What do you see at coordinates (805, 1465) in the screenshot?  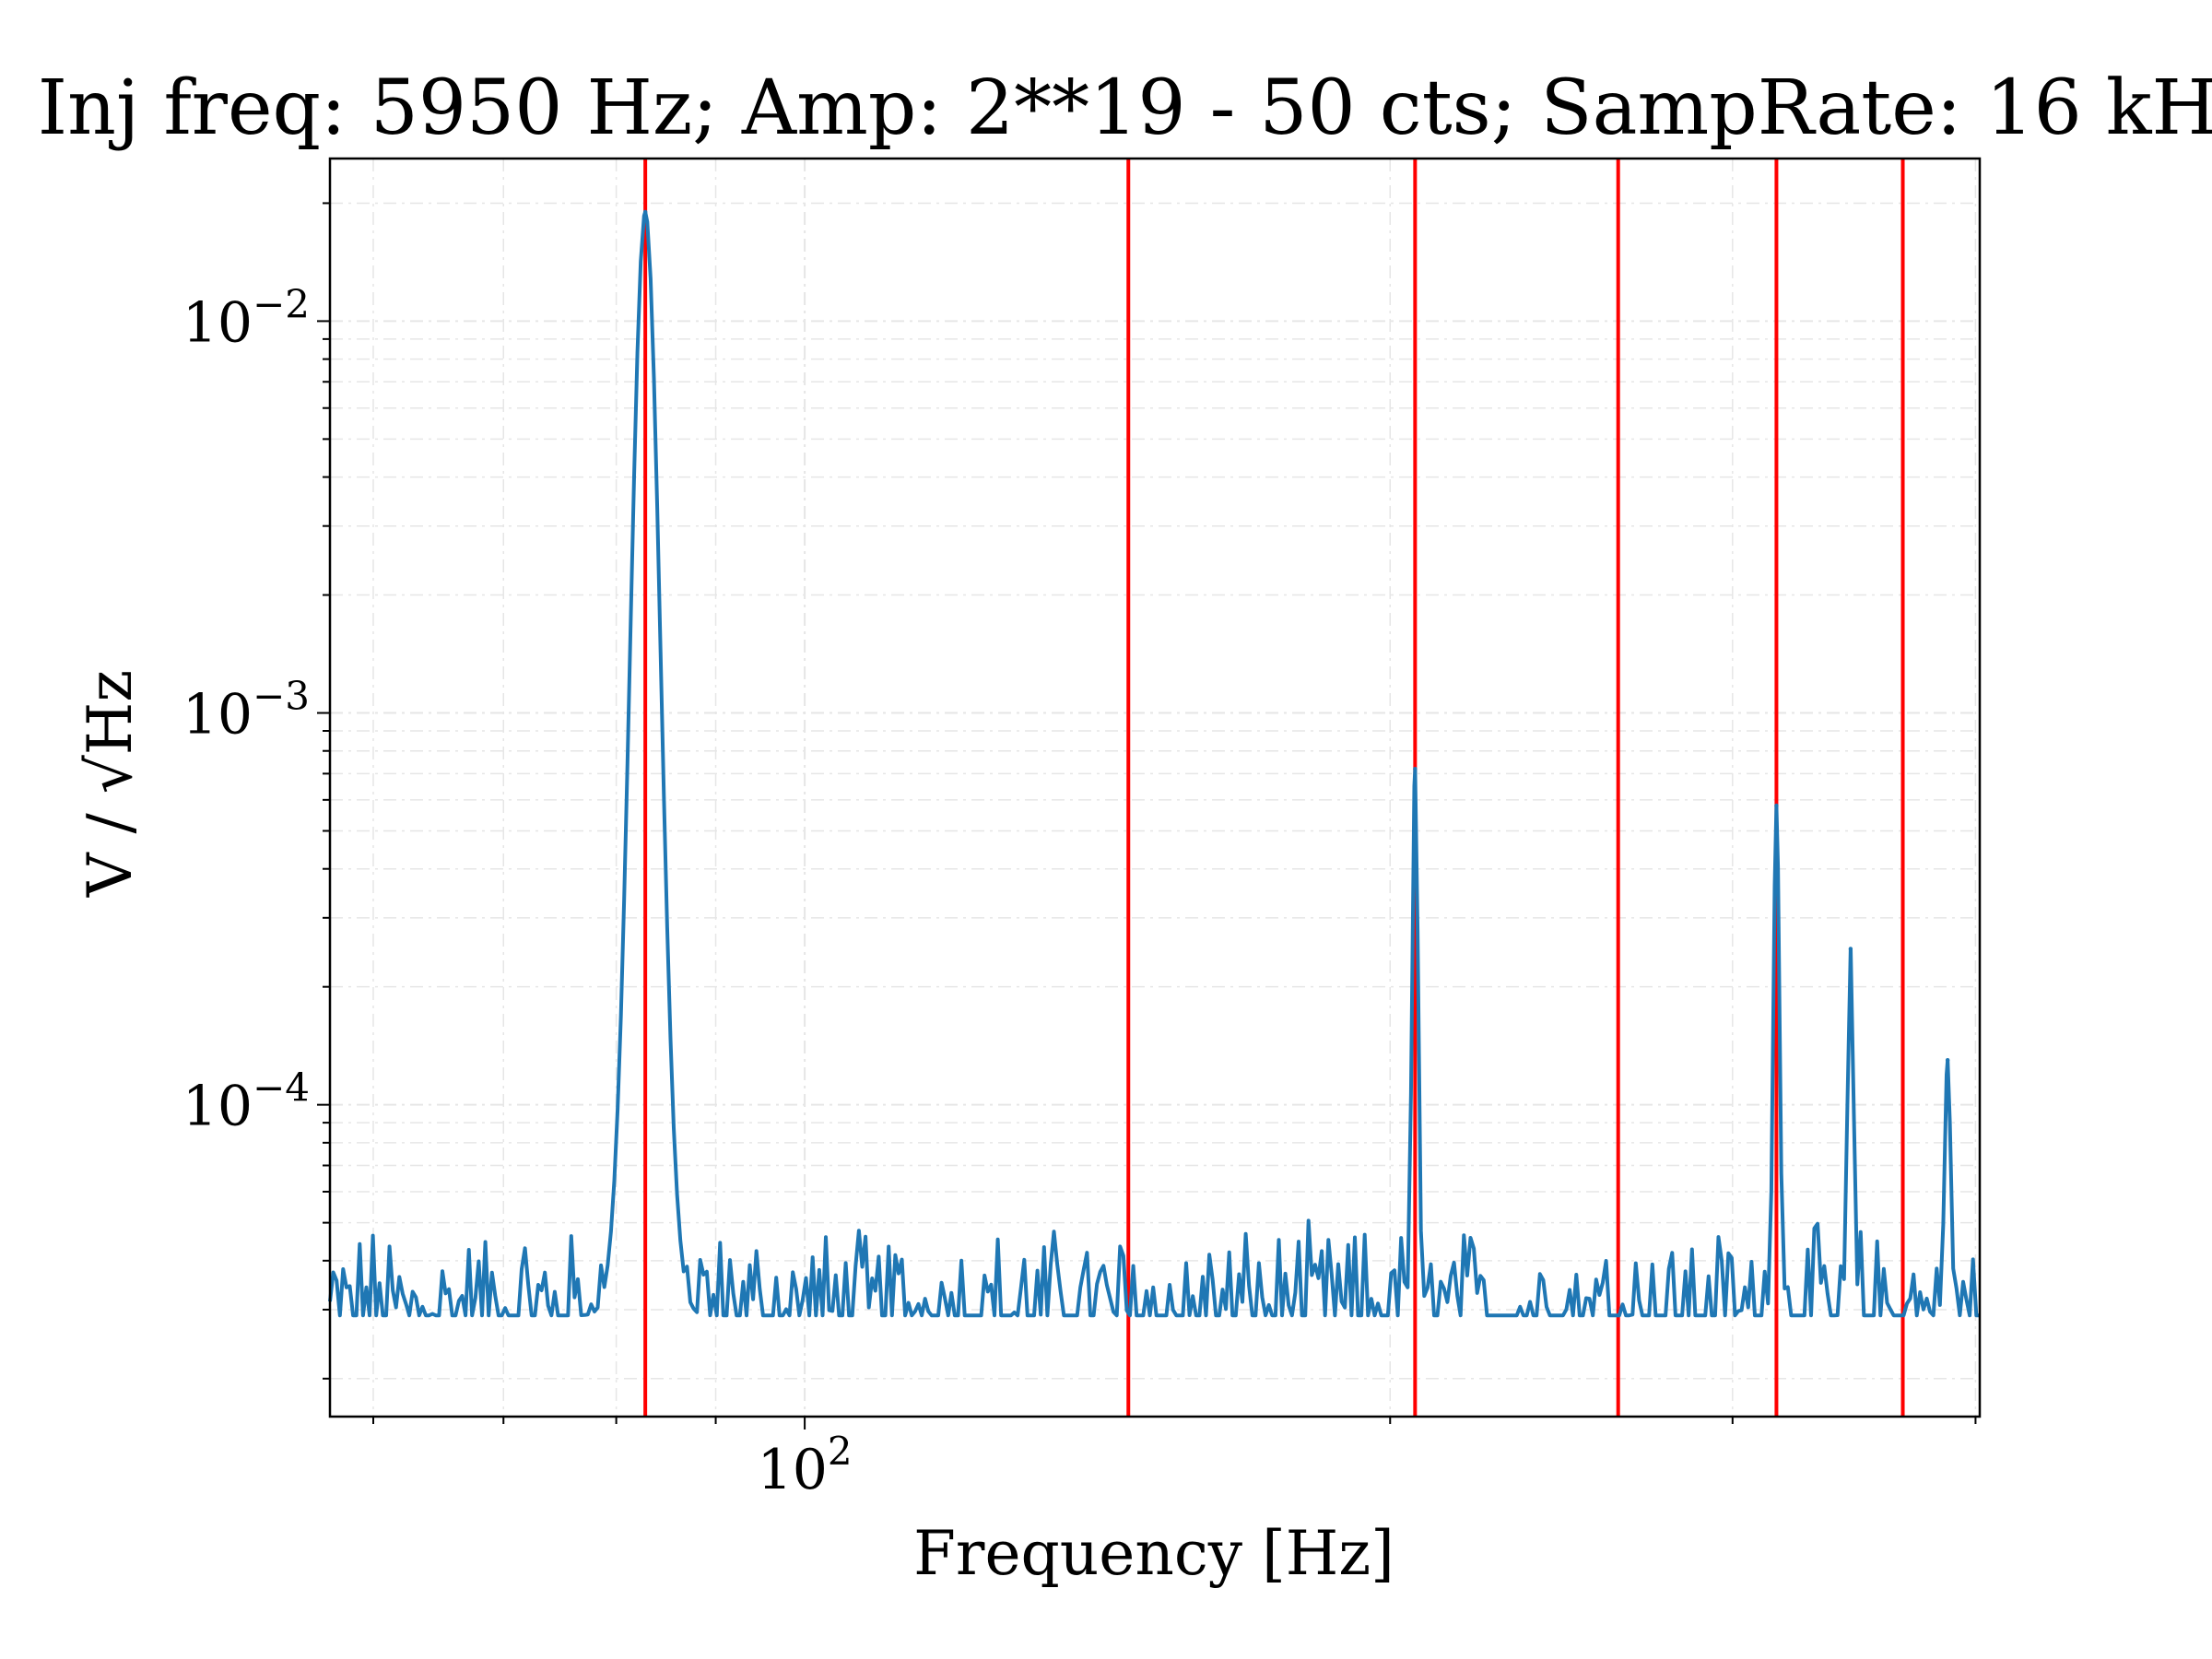 I see `x-tick-label: 102` at bounding box center [805, 1465].